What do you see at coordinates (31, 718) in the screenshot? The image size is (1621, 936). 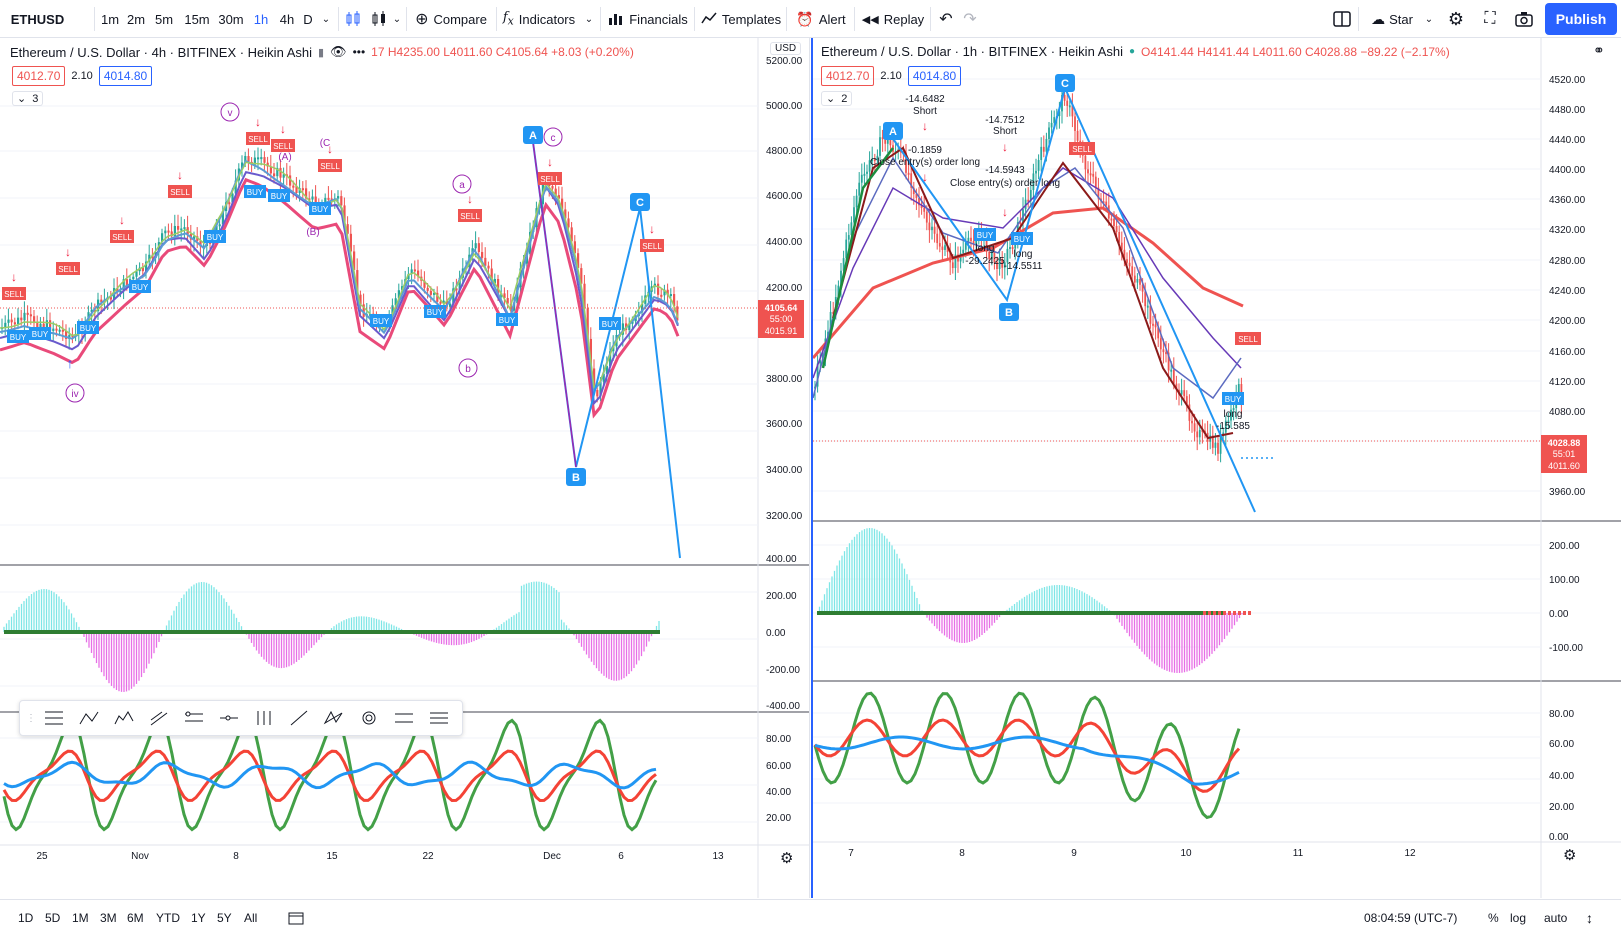 I see `drag-handle: ⋮` at bounding box center [31, 718].